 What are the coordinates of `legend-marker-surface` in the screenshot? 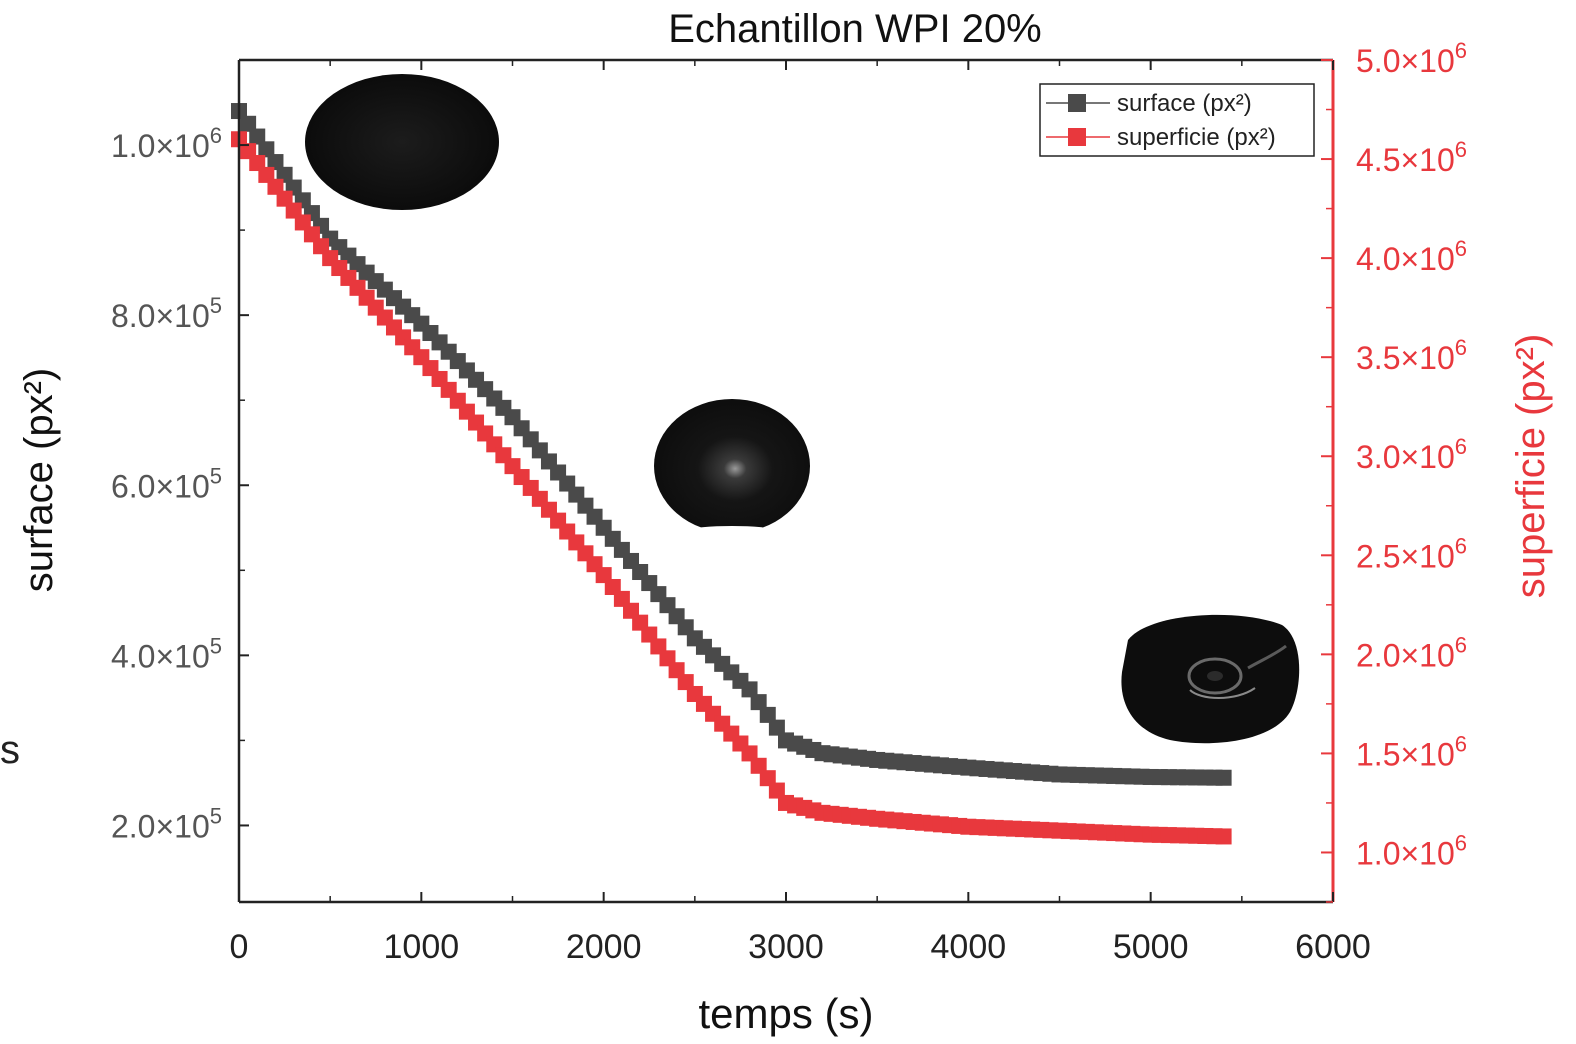 It's located at (1077, 103).